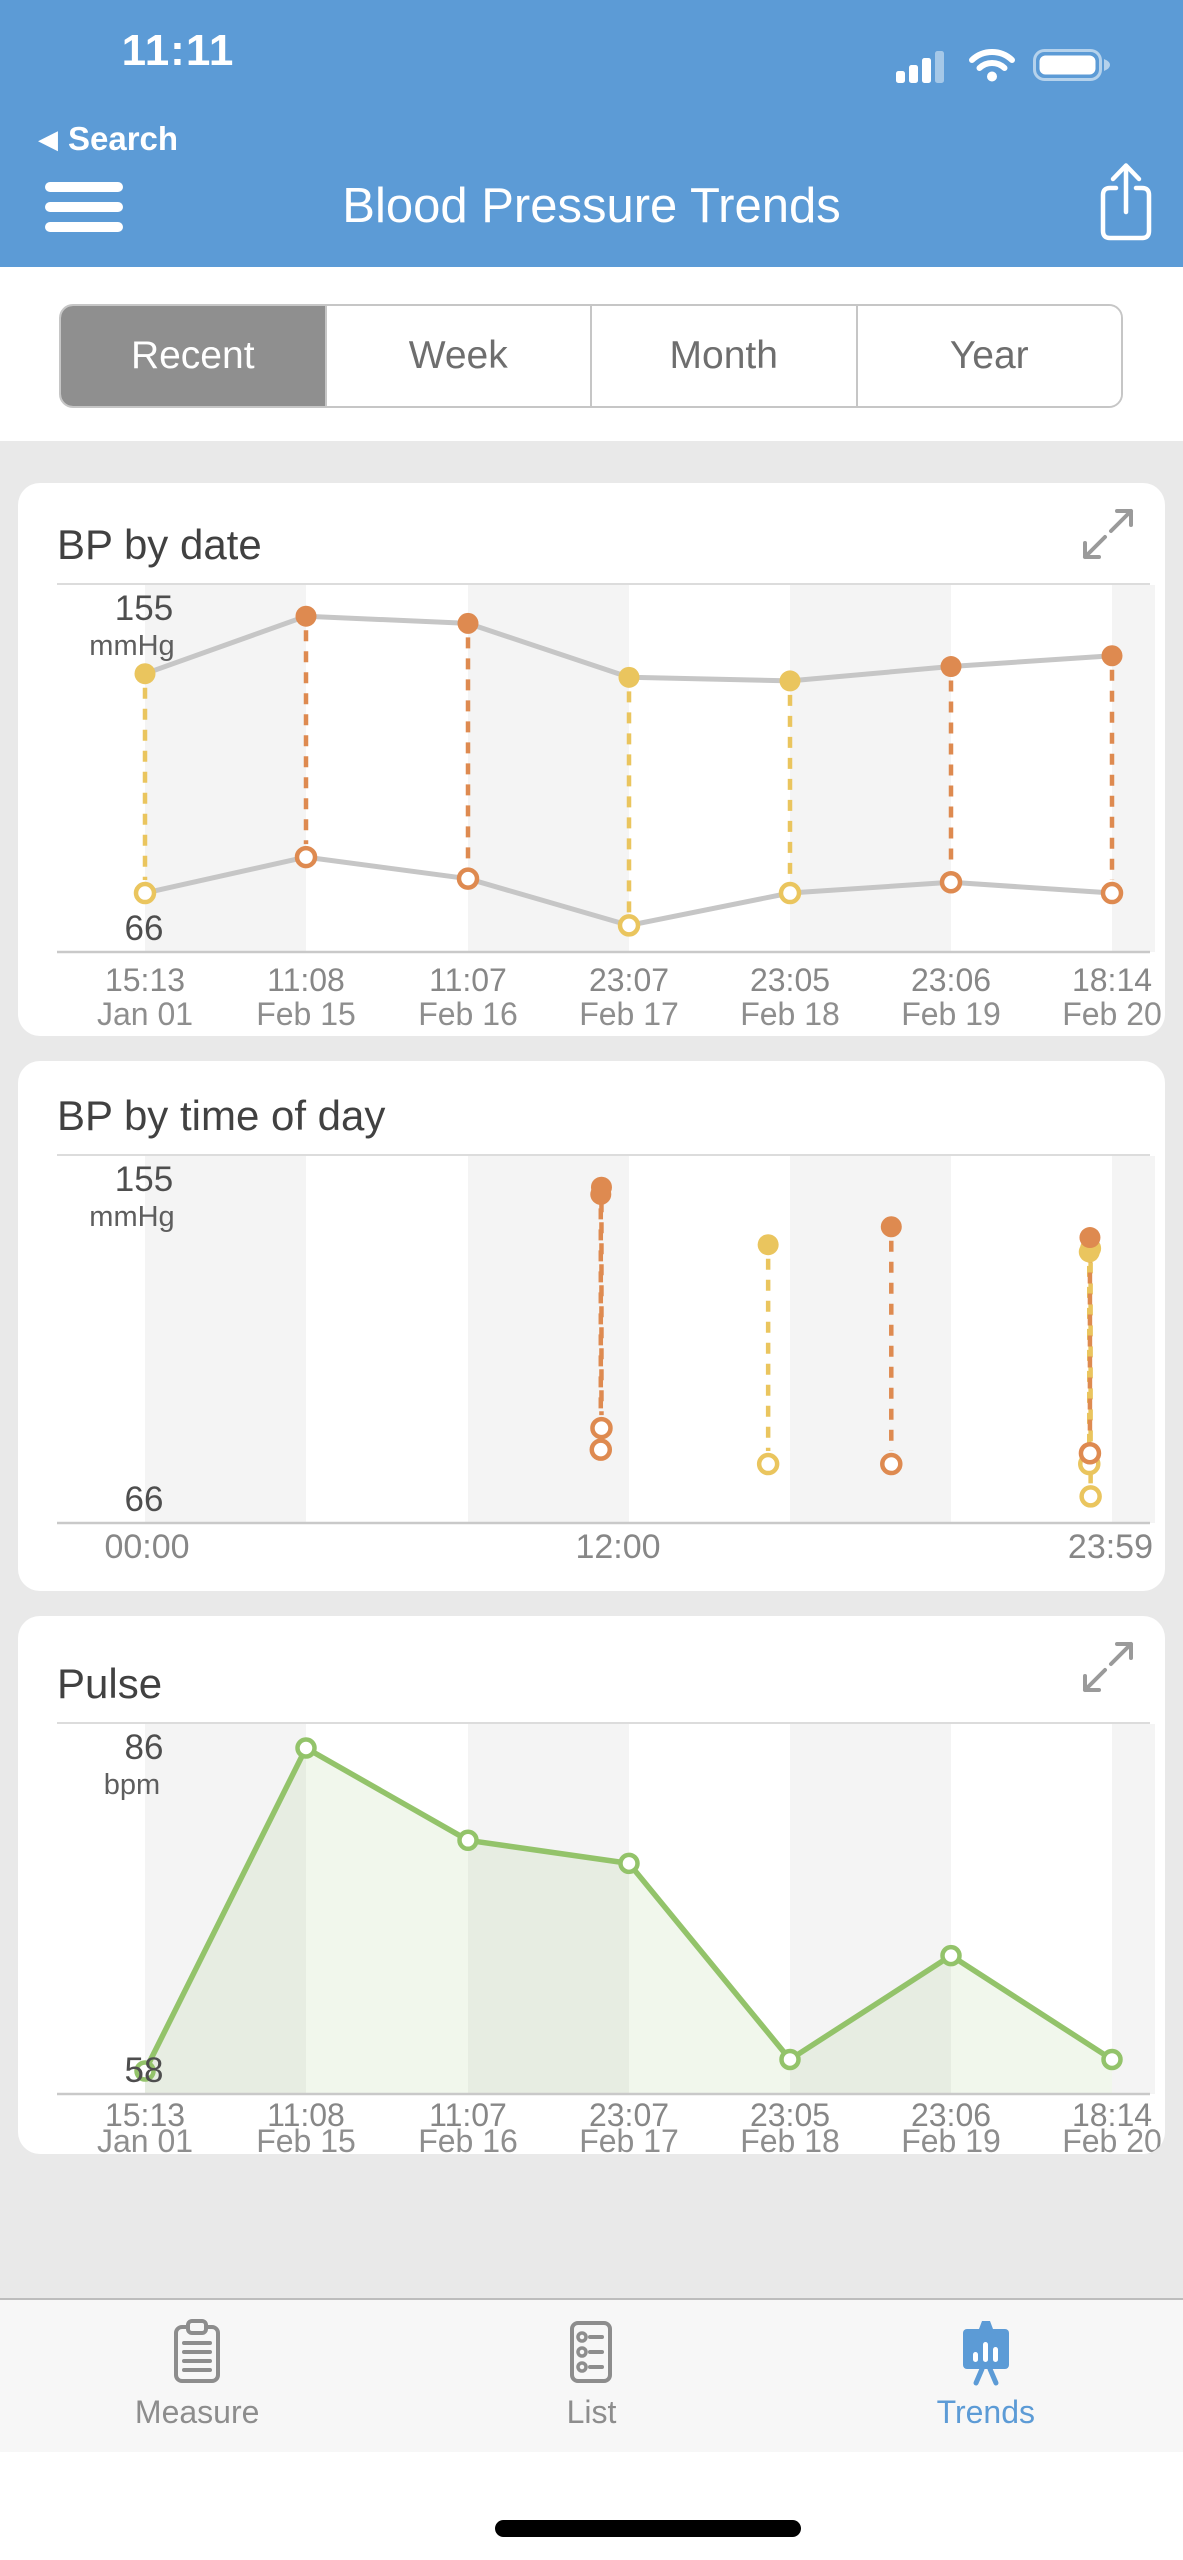  I want to click on segment-recent: Recent, so click(194, 356).